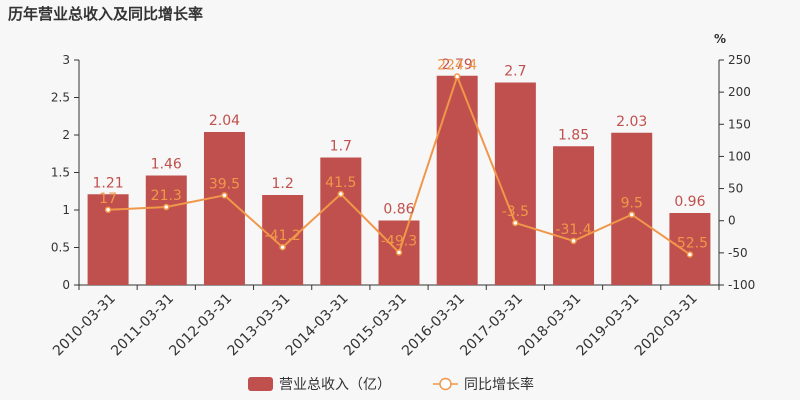  Describe the element at coordinates (735, 189) in the screenshot. I see `right-tick-label: 50` at that location.